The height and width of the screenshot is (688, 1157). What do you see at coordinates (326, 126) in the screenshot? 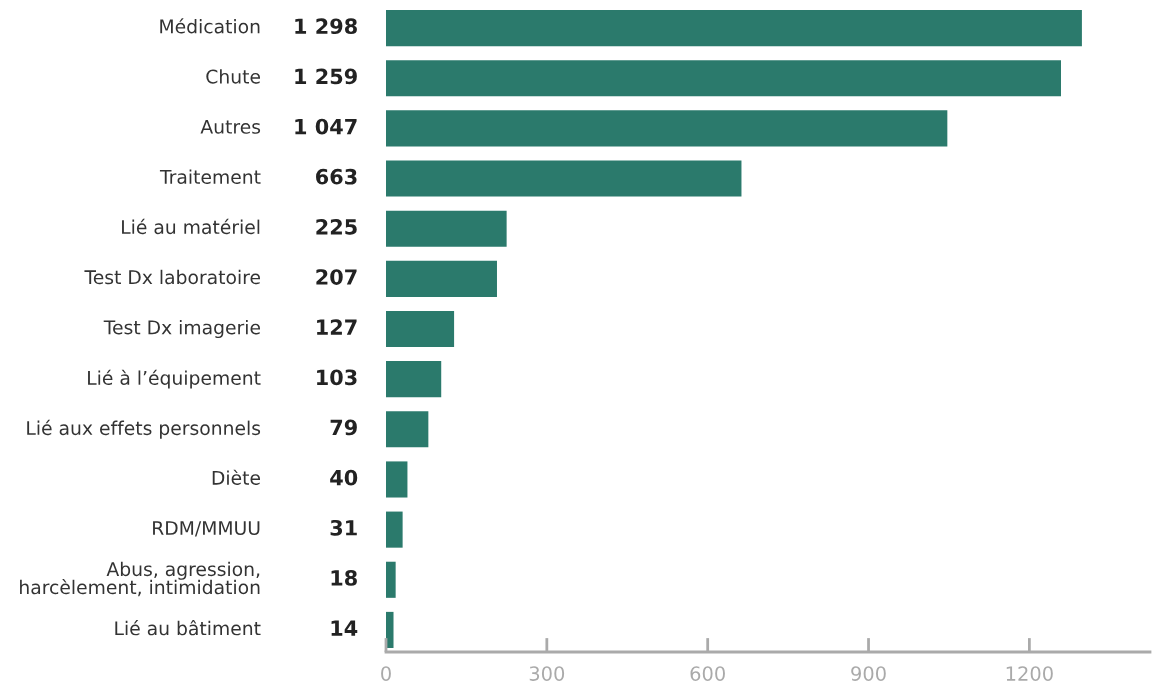
I see `data-label: 1 047` at bounding box center [326, 126].